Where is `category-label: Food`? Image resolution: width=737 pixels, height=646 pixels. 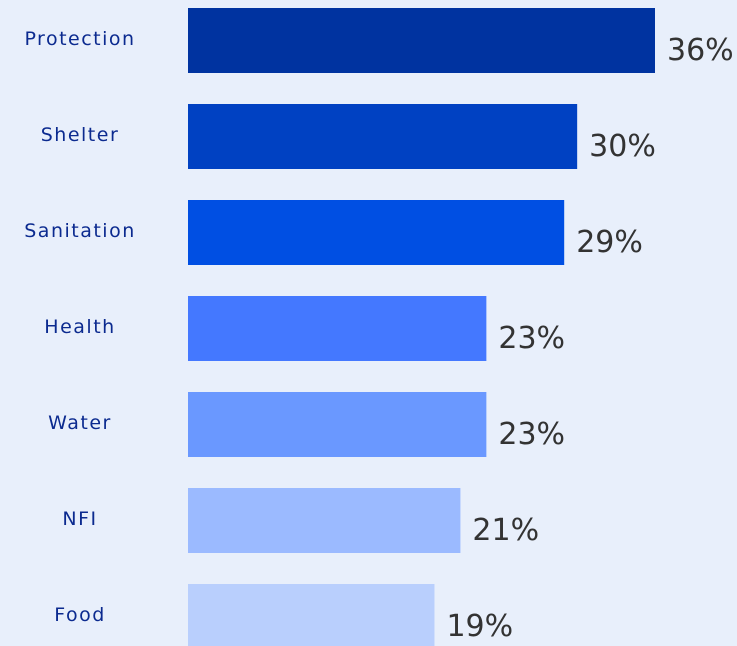
category-label: Food is located at coordinates (80, 615).